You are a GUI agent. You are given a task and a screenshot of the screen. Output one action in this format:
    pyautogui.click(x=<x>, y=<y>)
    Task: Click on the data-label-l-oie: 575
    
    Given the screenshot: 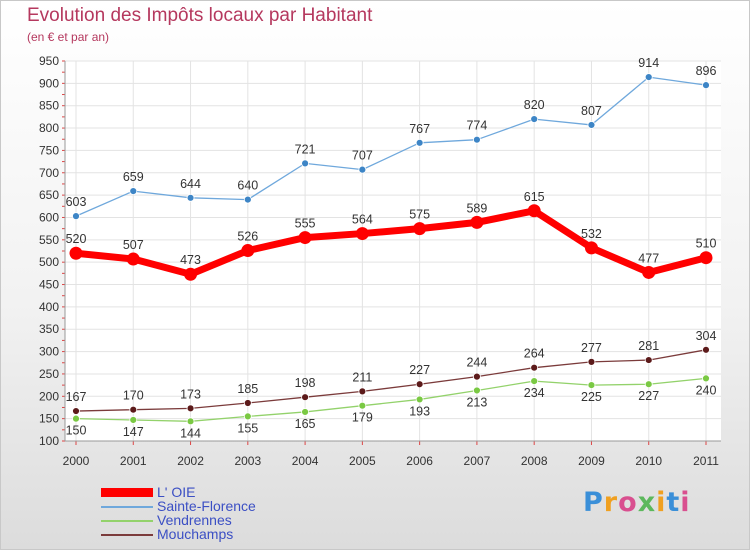 What is the action you would take?
    pyautogui.click(x=419, y=215)
    